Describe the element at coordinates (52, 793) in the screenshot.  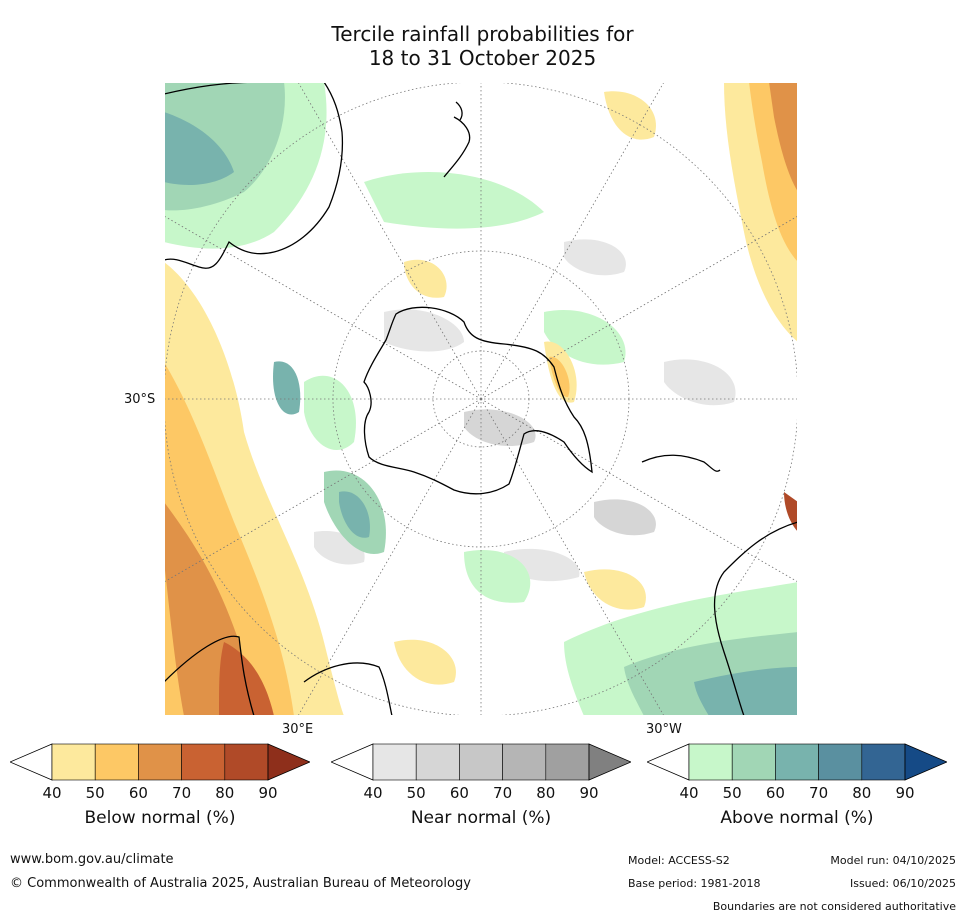
I see `colorbar-below-tick-label: 40` at that location.